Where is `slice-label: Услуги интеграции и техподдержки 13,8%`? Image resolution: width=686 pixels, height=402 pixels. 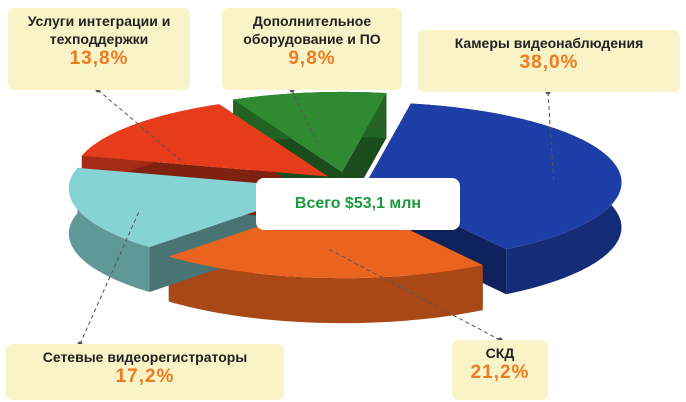
slice-label: Услуги интеграции и техподдержки 13,8% is located at coordinates (99, 49).